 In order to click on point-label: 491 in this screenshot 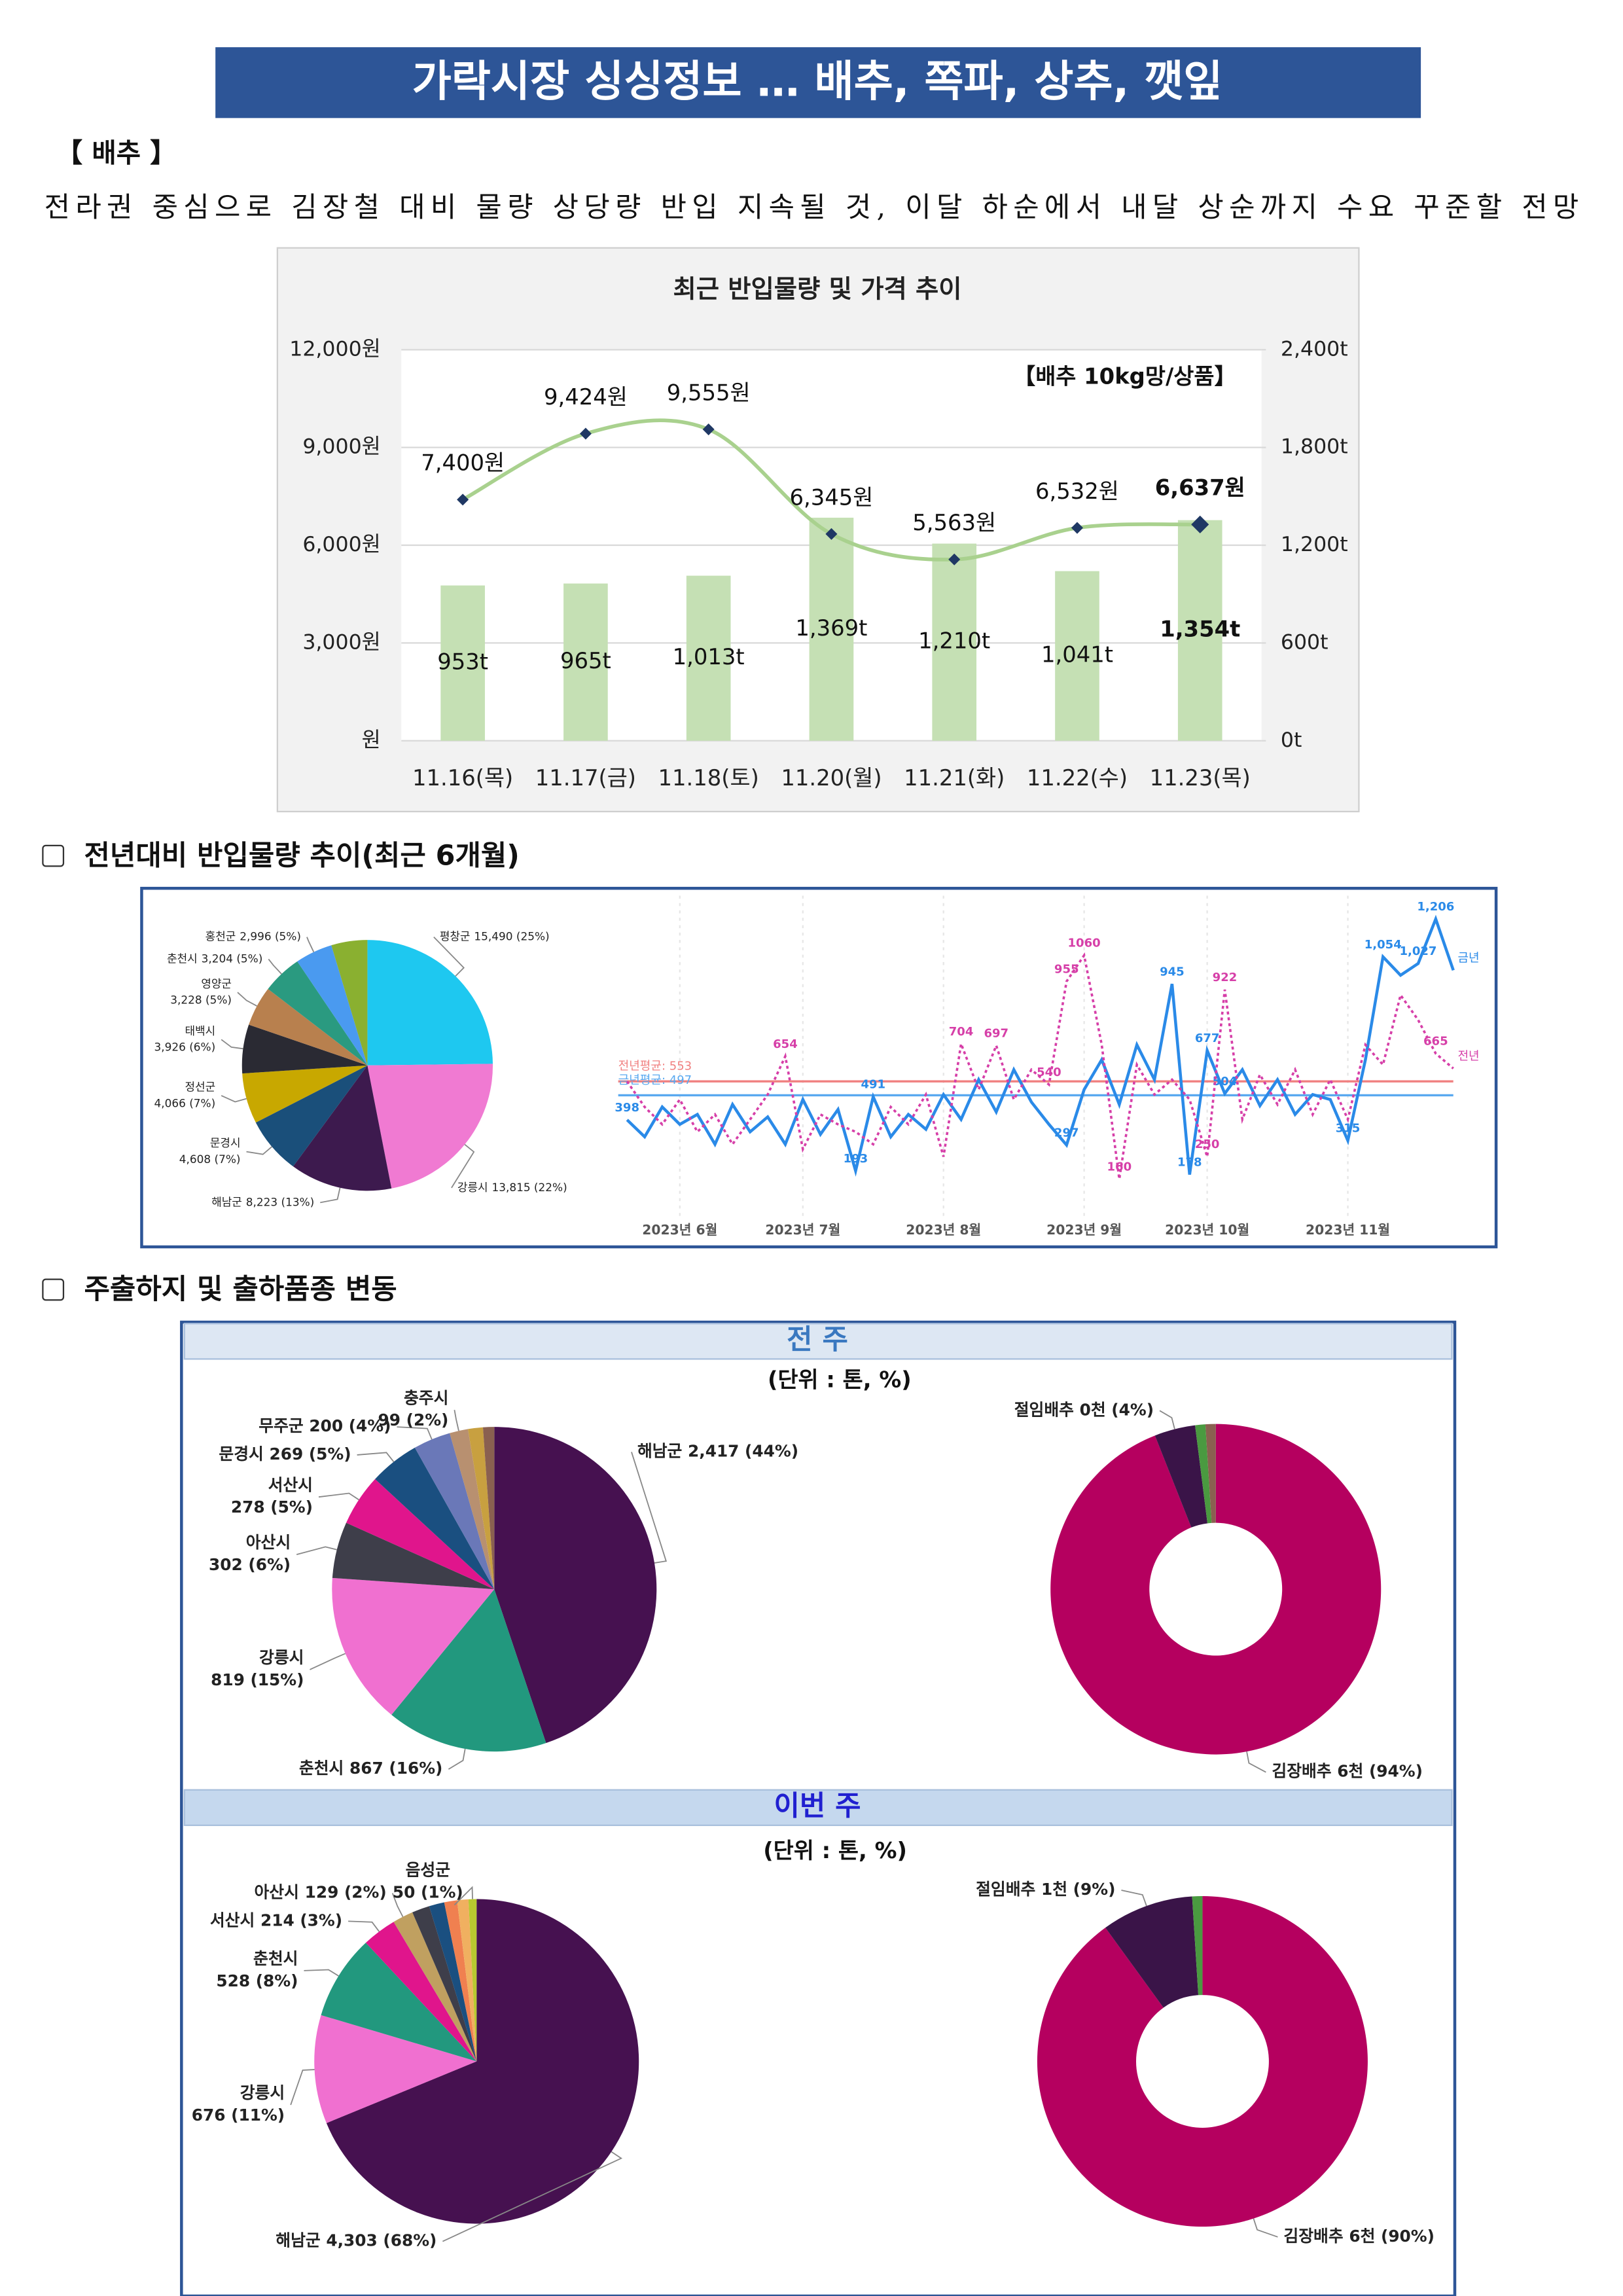, I will do `click(873, 1085)`.